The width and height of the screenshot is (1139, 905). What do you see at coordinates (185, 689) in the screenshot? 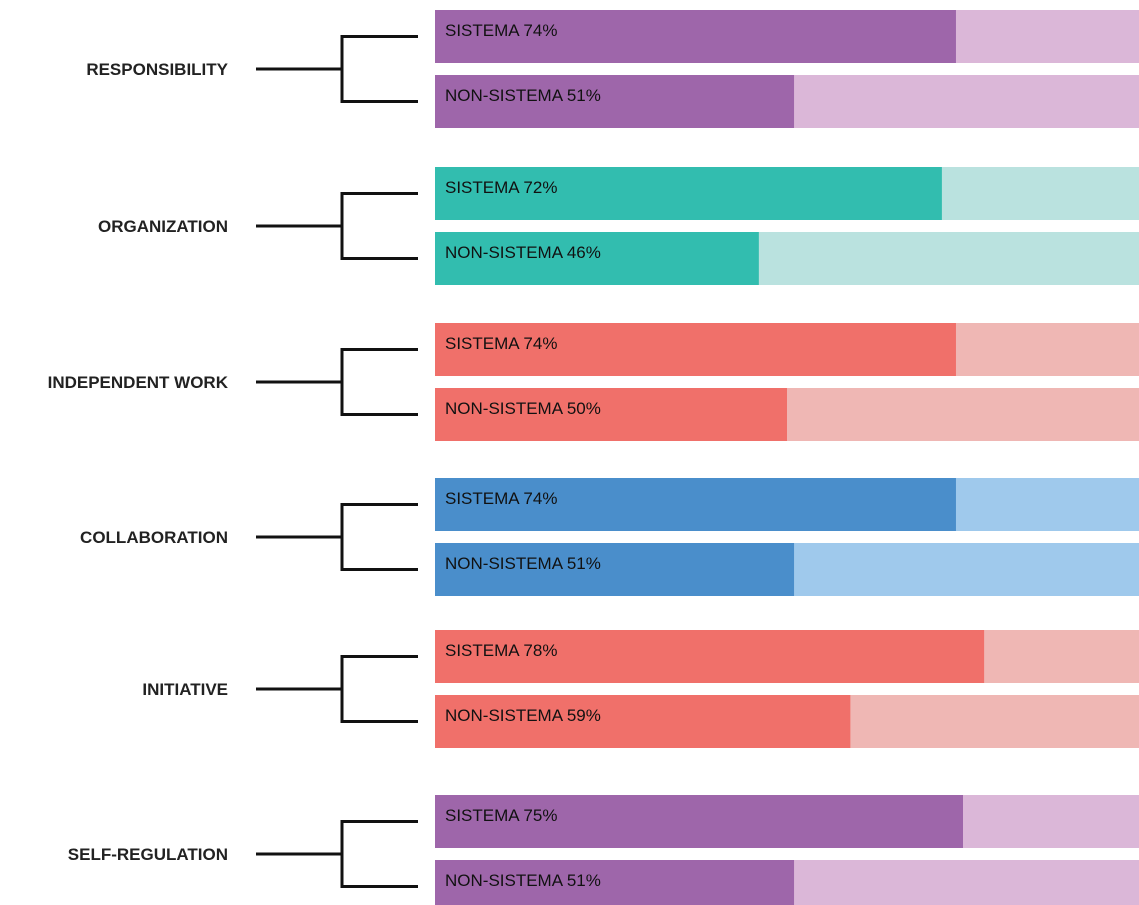
I see `category-label: INITIATIVE` at bounding box center [185, 689].